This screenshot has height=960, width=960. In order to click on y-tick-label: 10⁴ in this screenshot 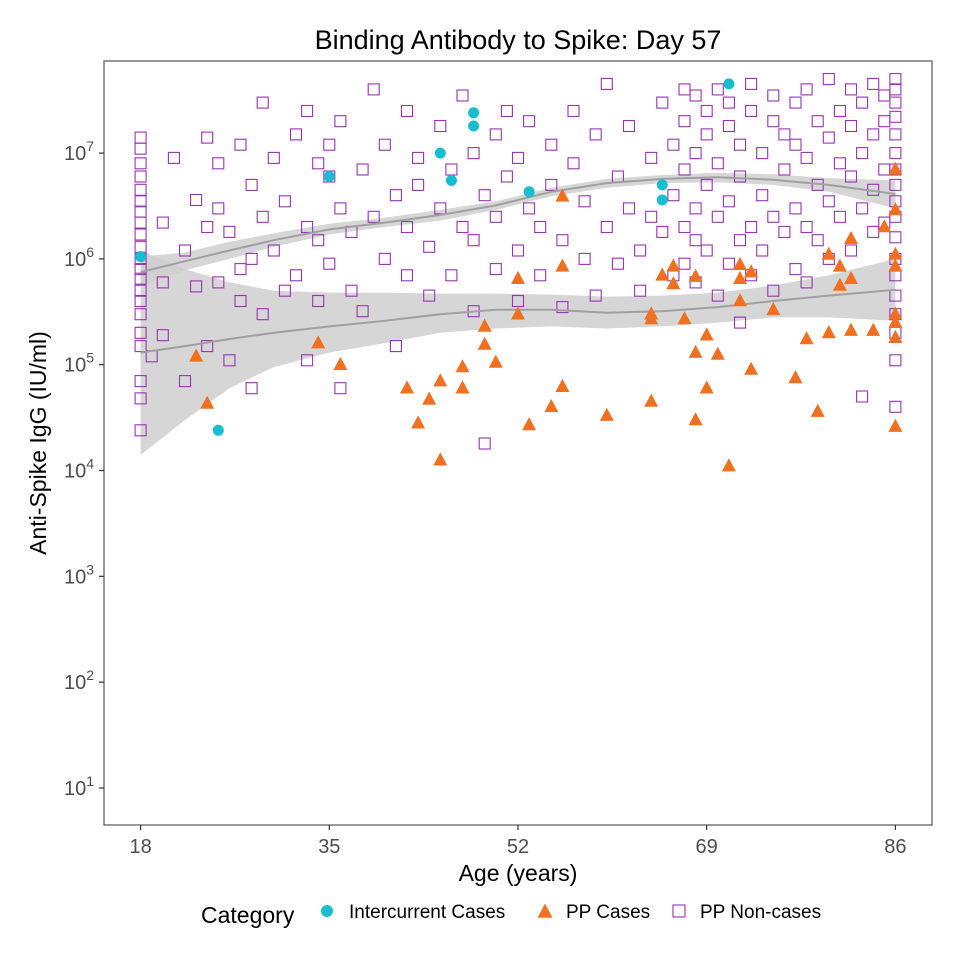, I will do `click(79, 469)`.